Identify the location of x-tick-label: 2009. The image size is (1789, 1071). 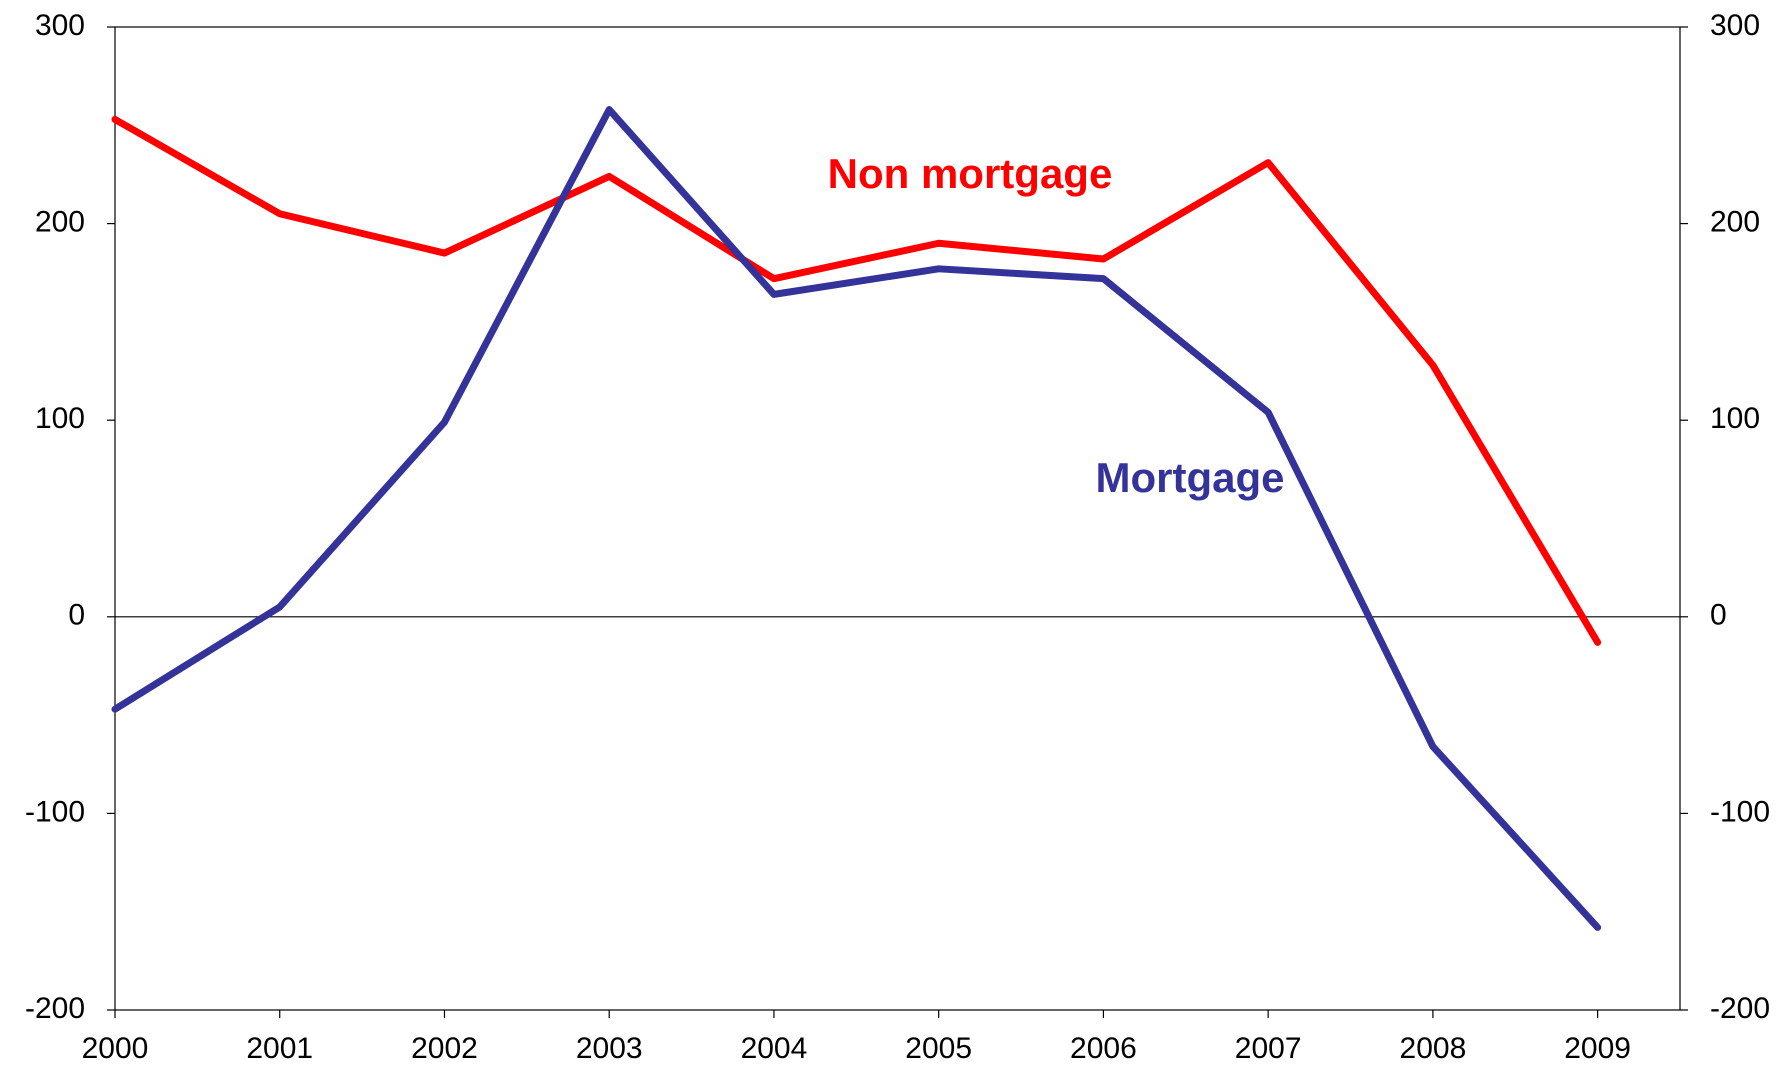
(1597, 1048).